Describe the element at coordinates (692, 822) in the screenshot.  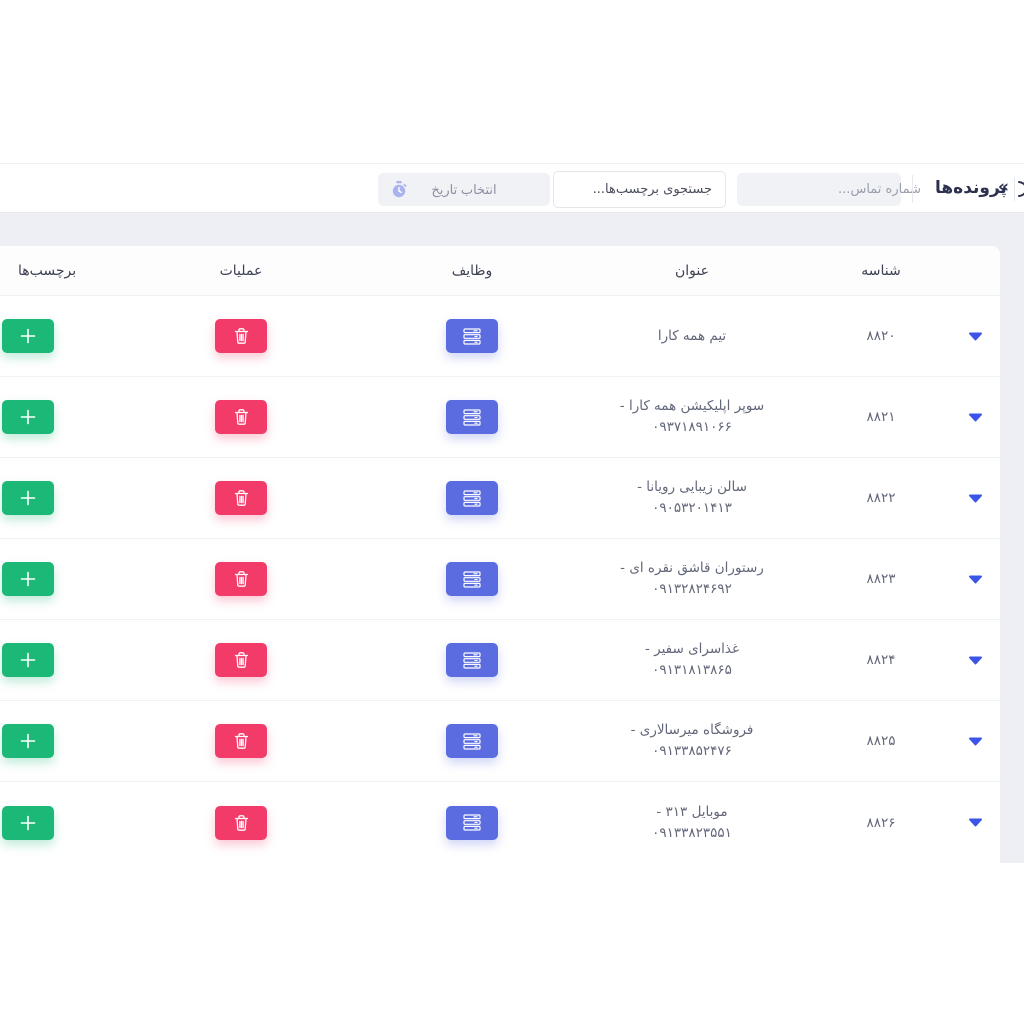
I see `record-title: موبایل ۳۱۳ - ۰۹۱۳۳۸۲۳۵۵۱` at that location.